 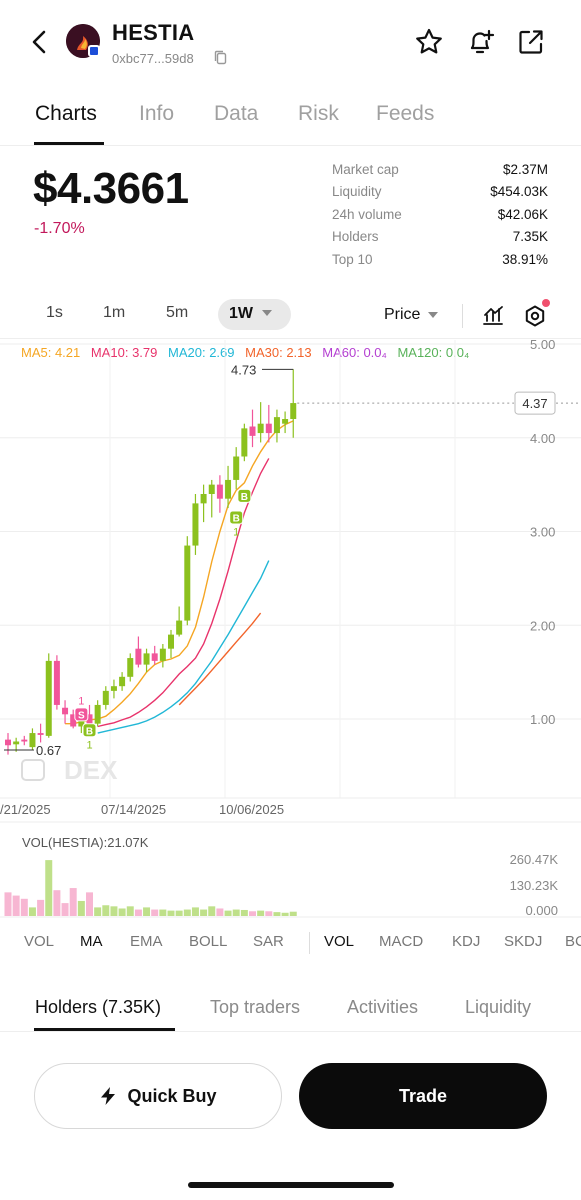 I want to click on trade-label: Trade, so click(x=423, y=1095).